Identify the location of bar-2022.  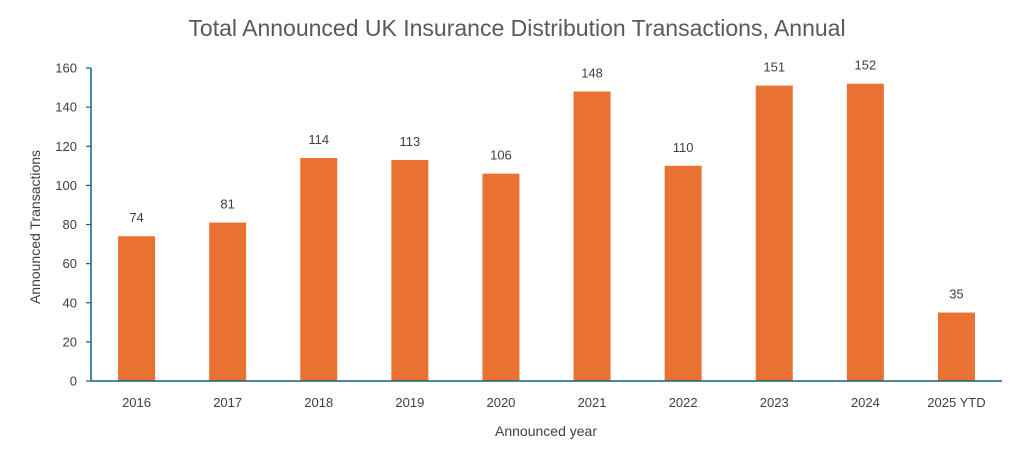
(683, 273).